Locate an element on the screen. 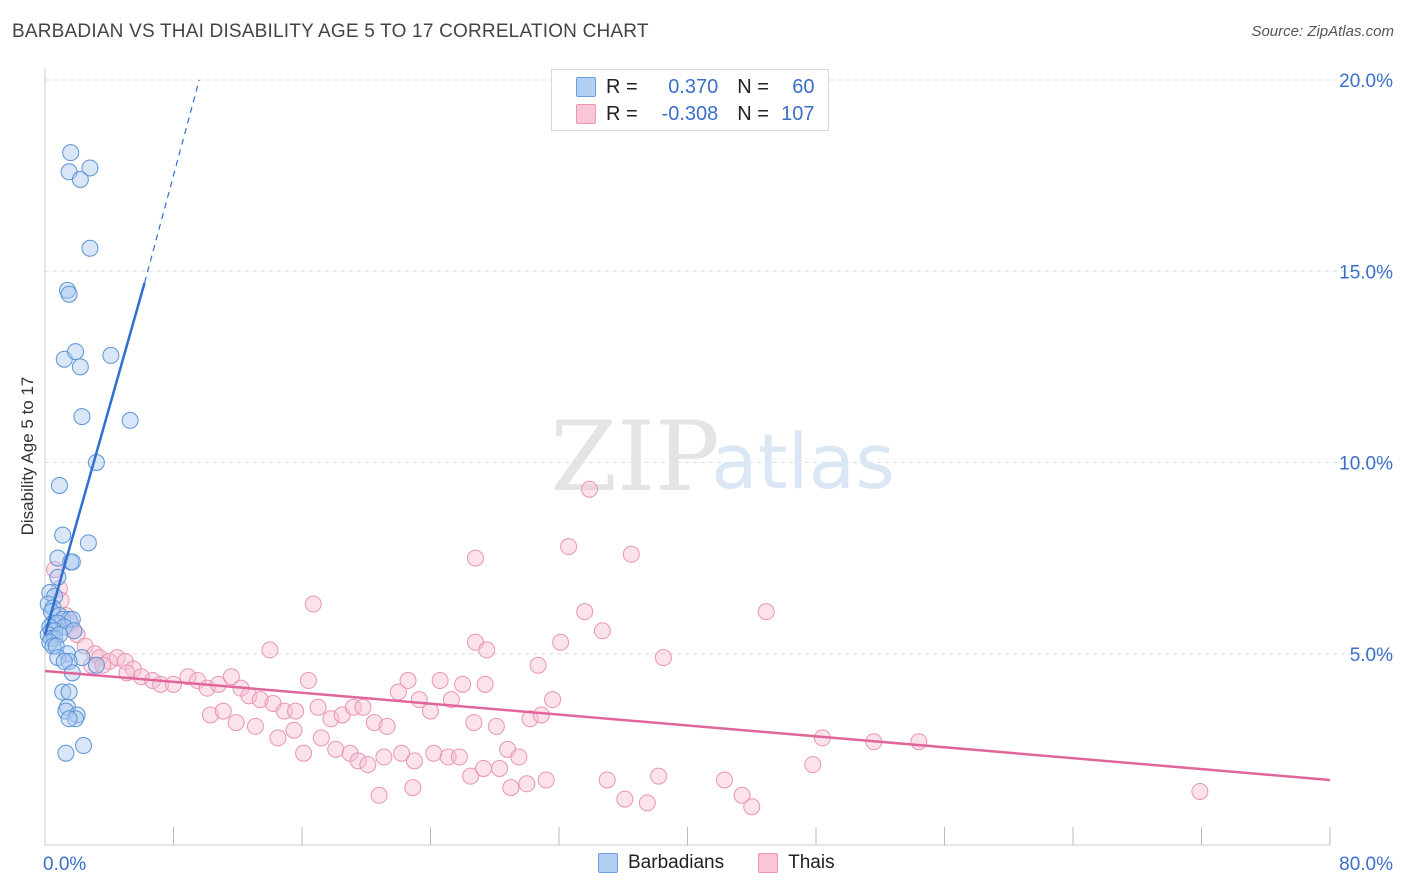  watermark: ZIP atlas is located at coordinates (722, 457).